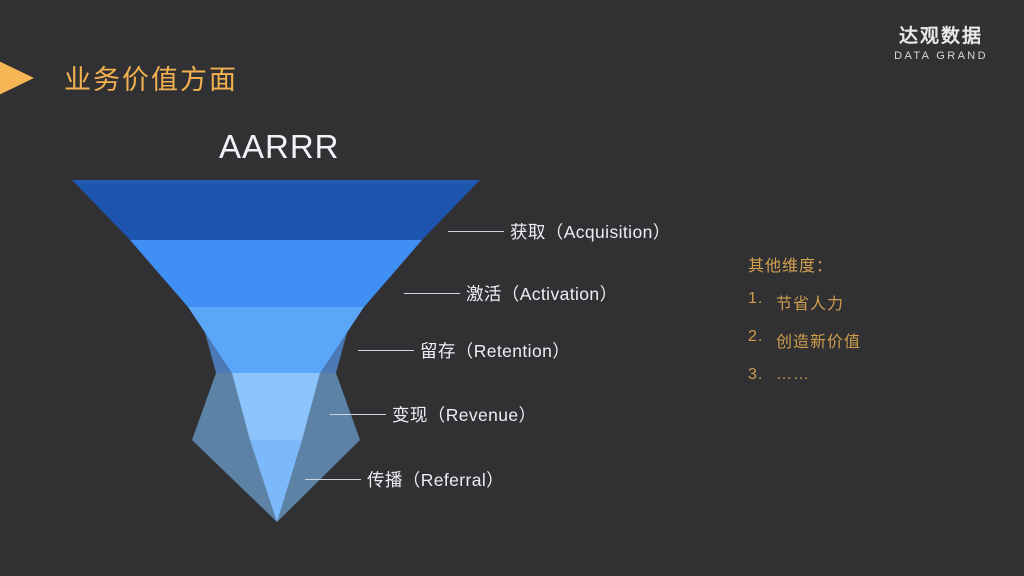 The height and width of the screenshot is (576, 1024). I want to click on list-item-label: 节省人力, so click(810, 304).